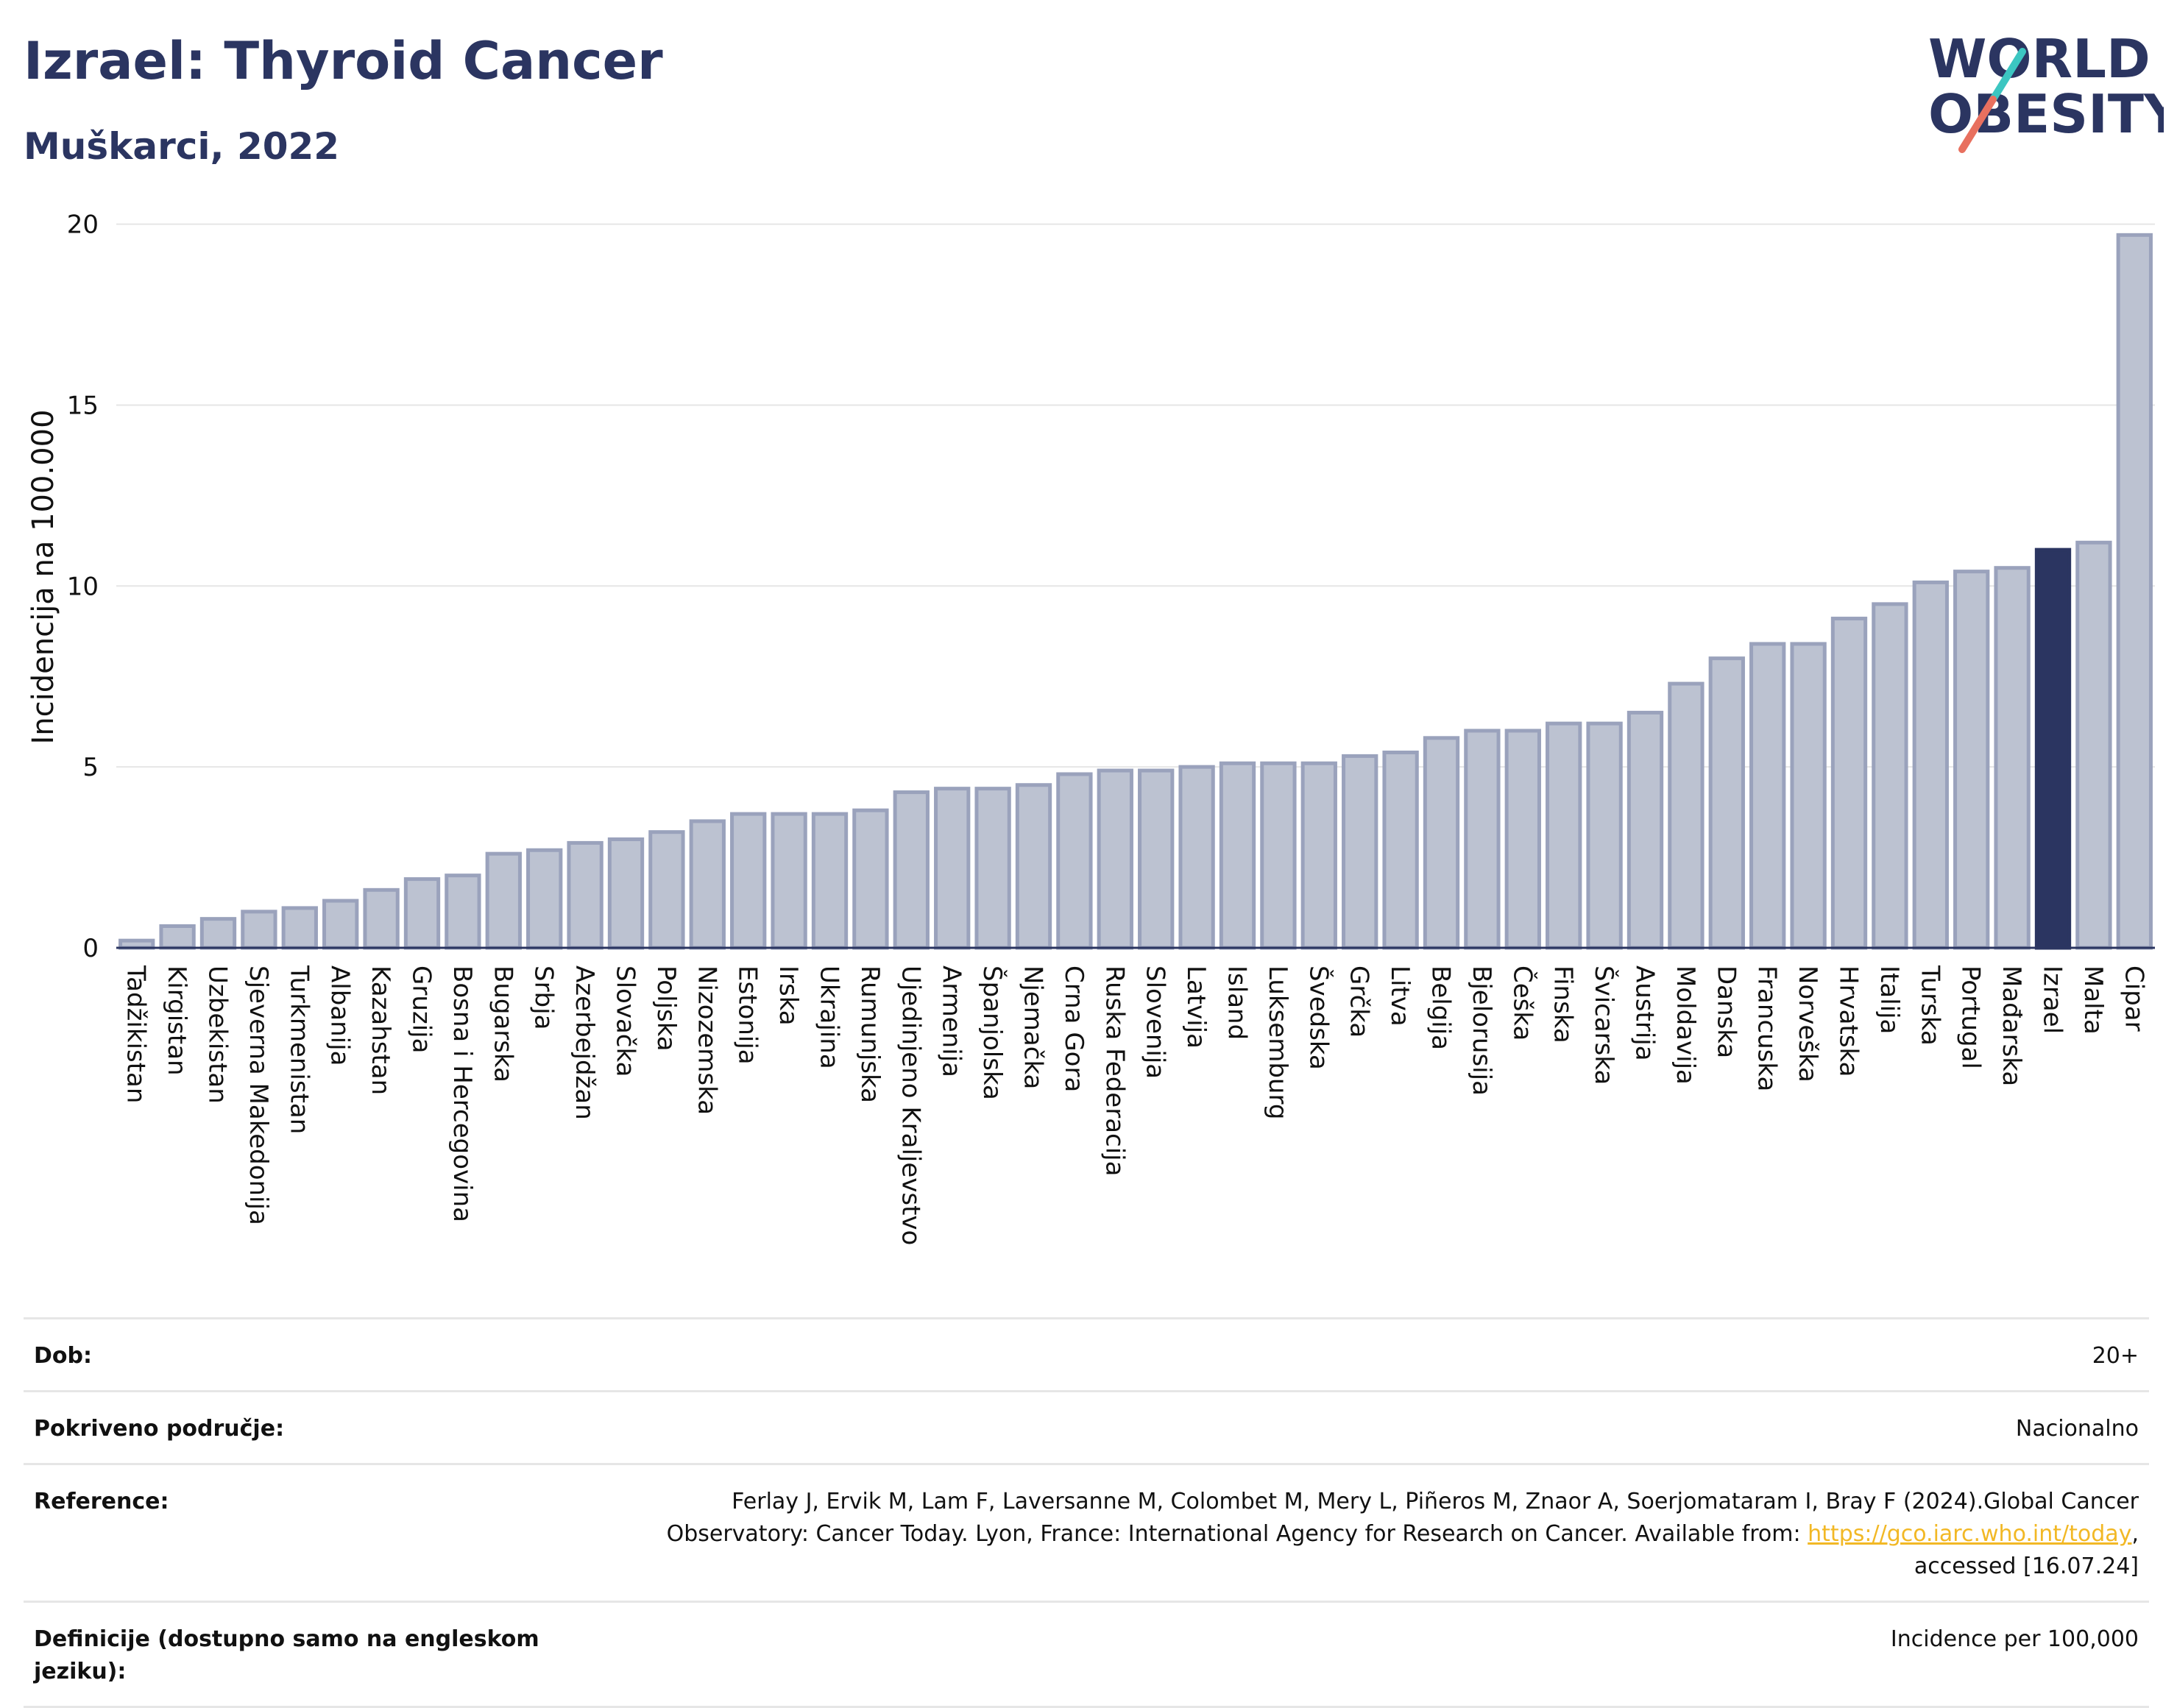  I want to click on logo-slash-teal, so click(2007, 75).